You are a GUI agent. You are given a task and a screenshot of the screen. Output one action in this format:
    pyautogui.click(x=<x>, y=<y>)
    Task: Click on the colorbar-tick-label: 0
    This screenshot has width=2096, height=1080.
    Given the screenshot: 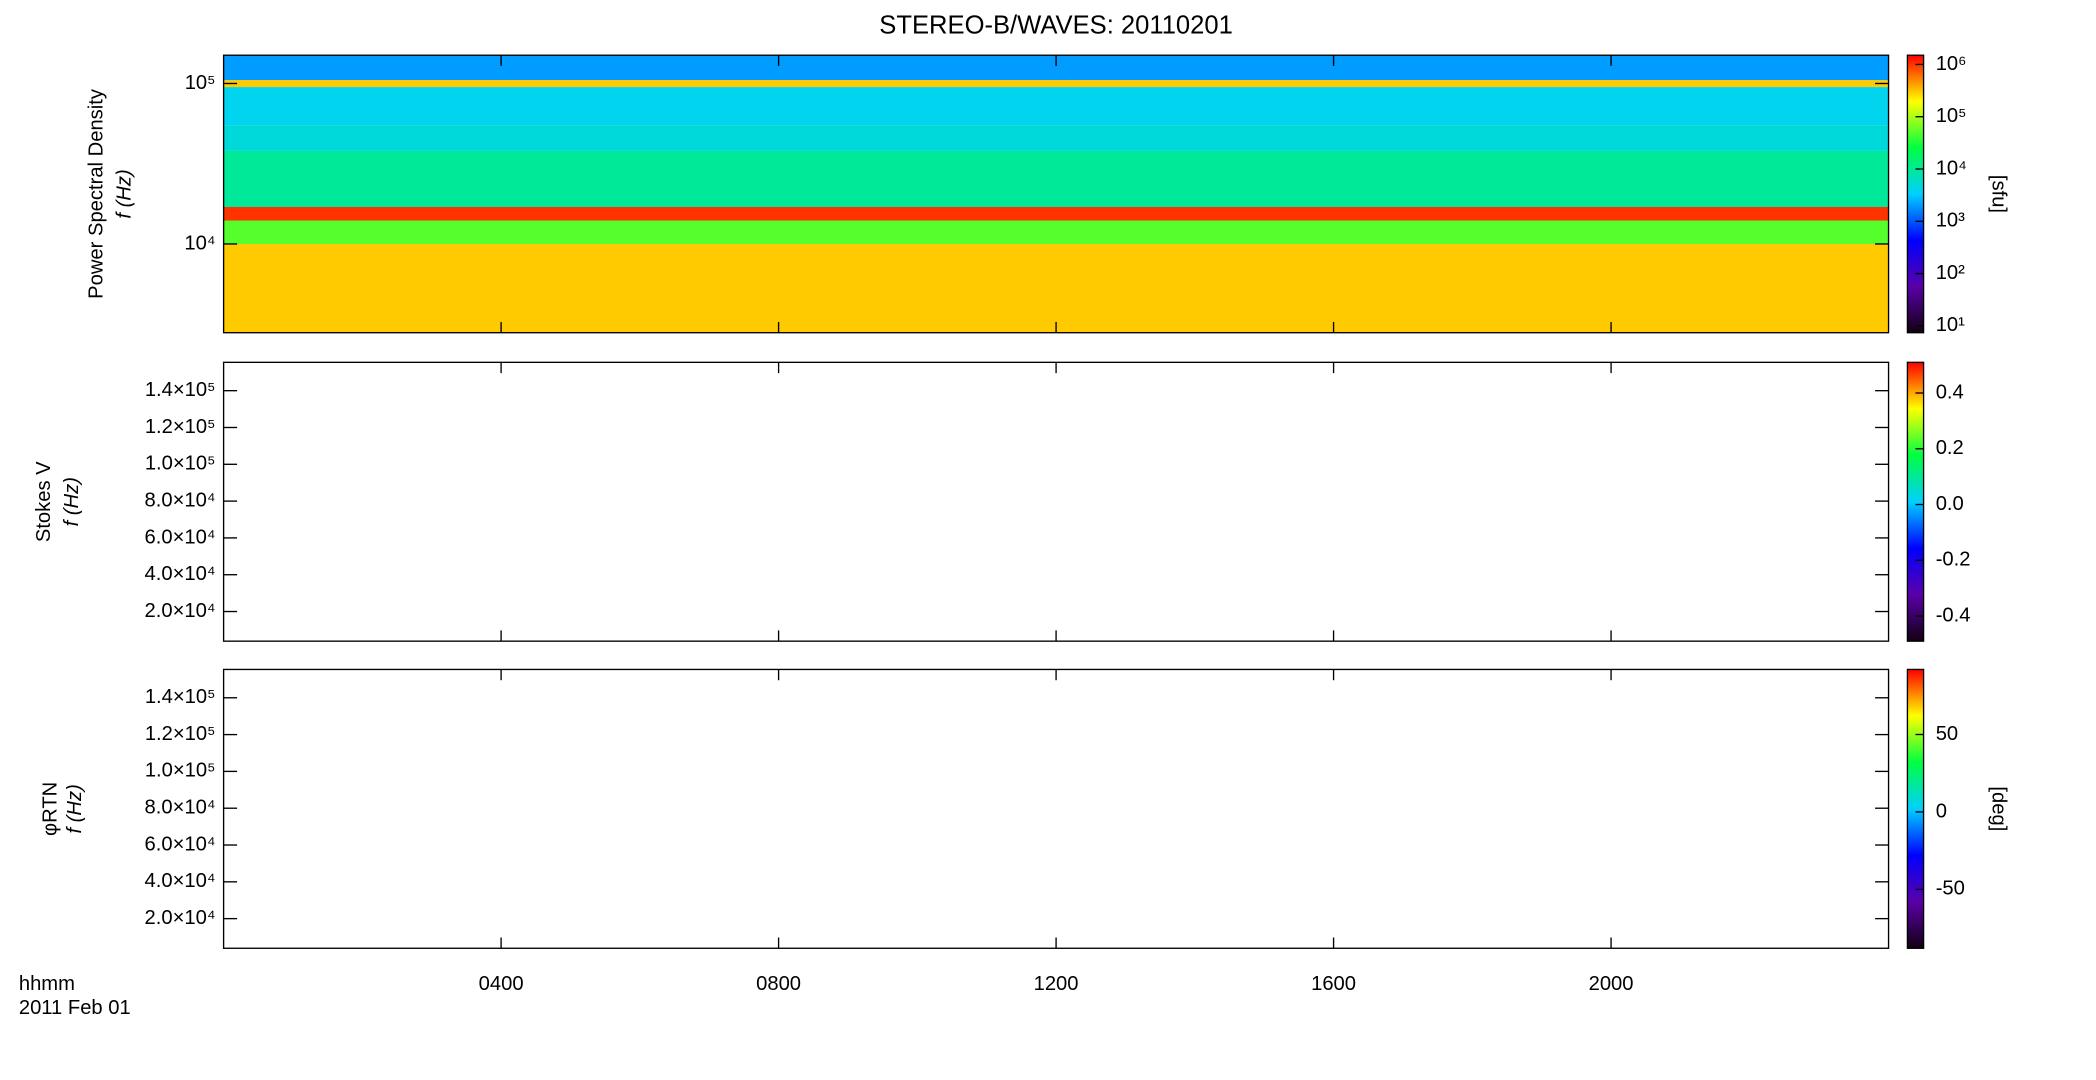 What is the action you would take?
    pyautogui.click(x=1941, y=811)
    